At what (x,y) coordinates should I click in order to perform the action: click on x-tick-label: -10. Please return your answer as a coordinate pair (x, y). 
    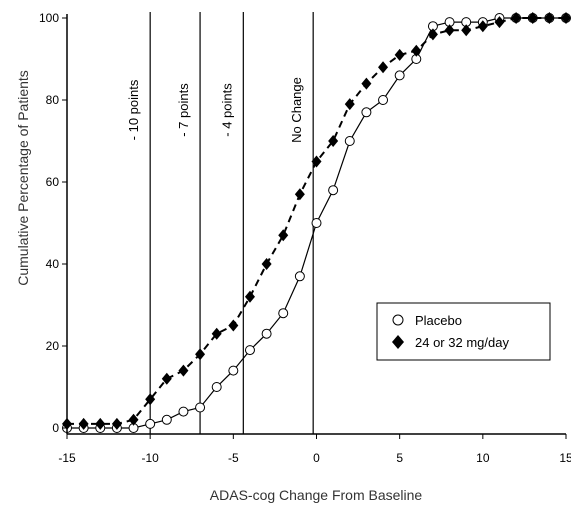
    Looking at the image, I should click on (150, 458).